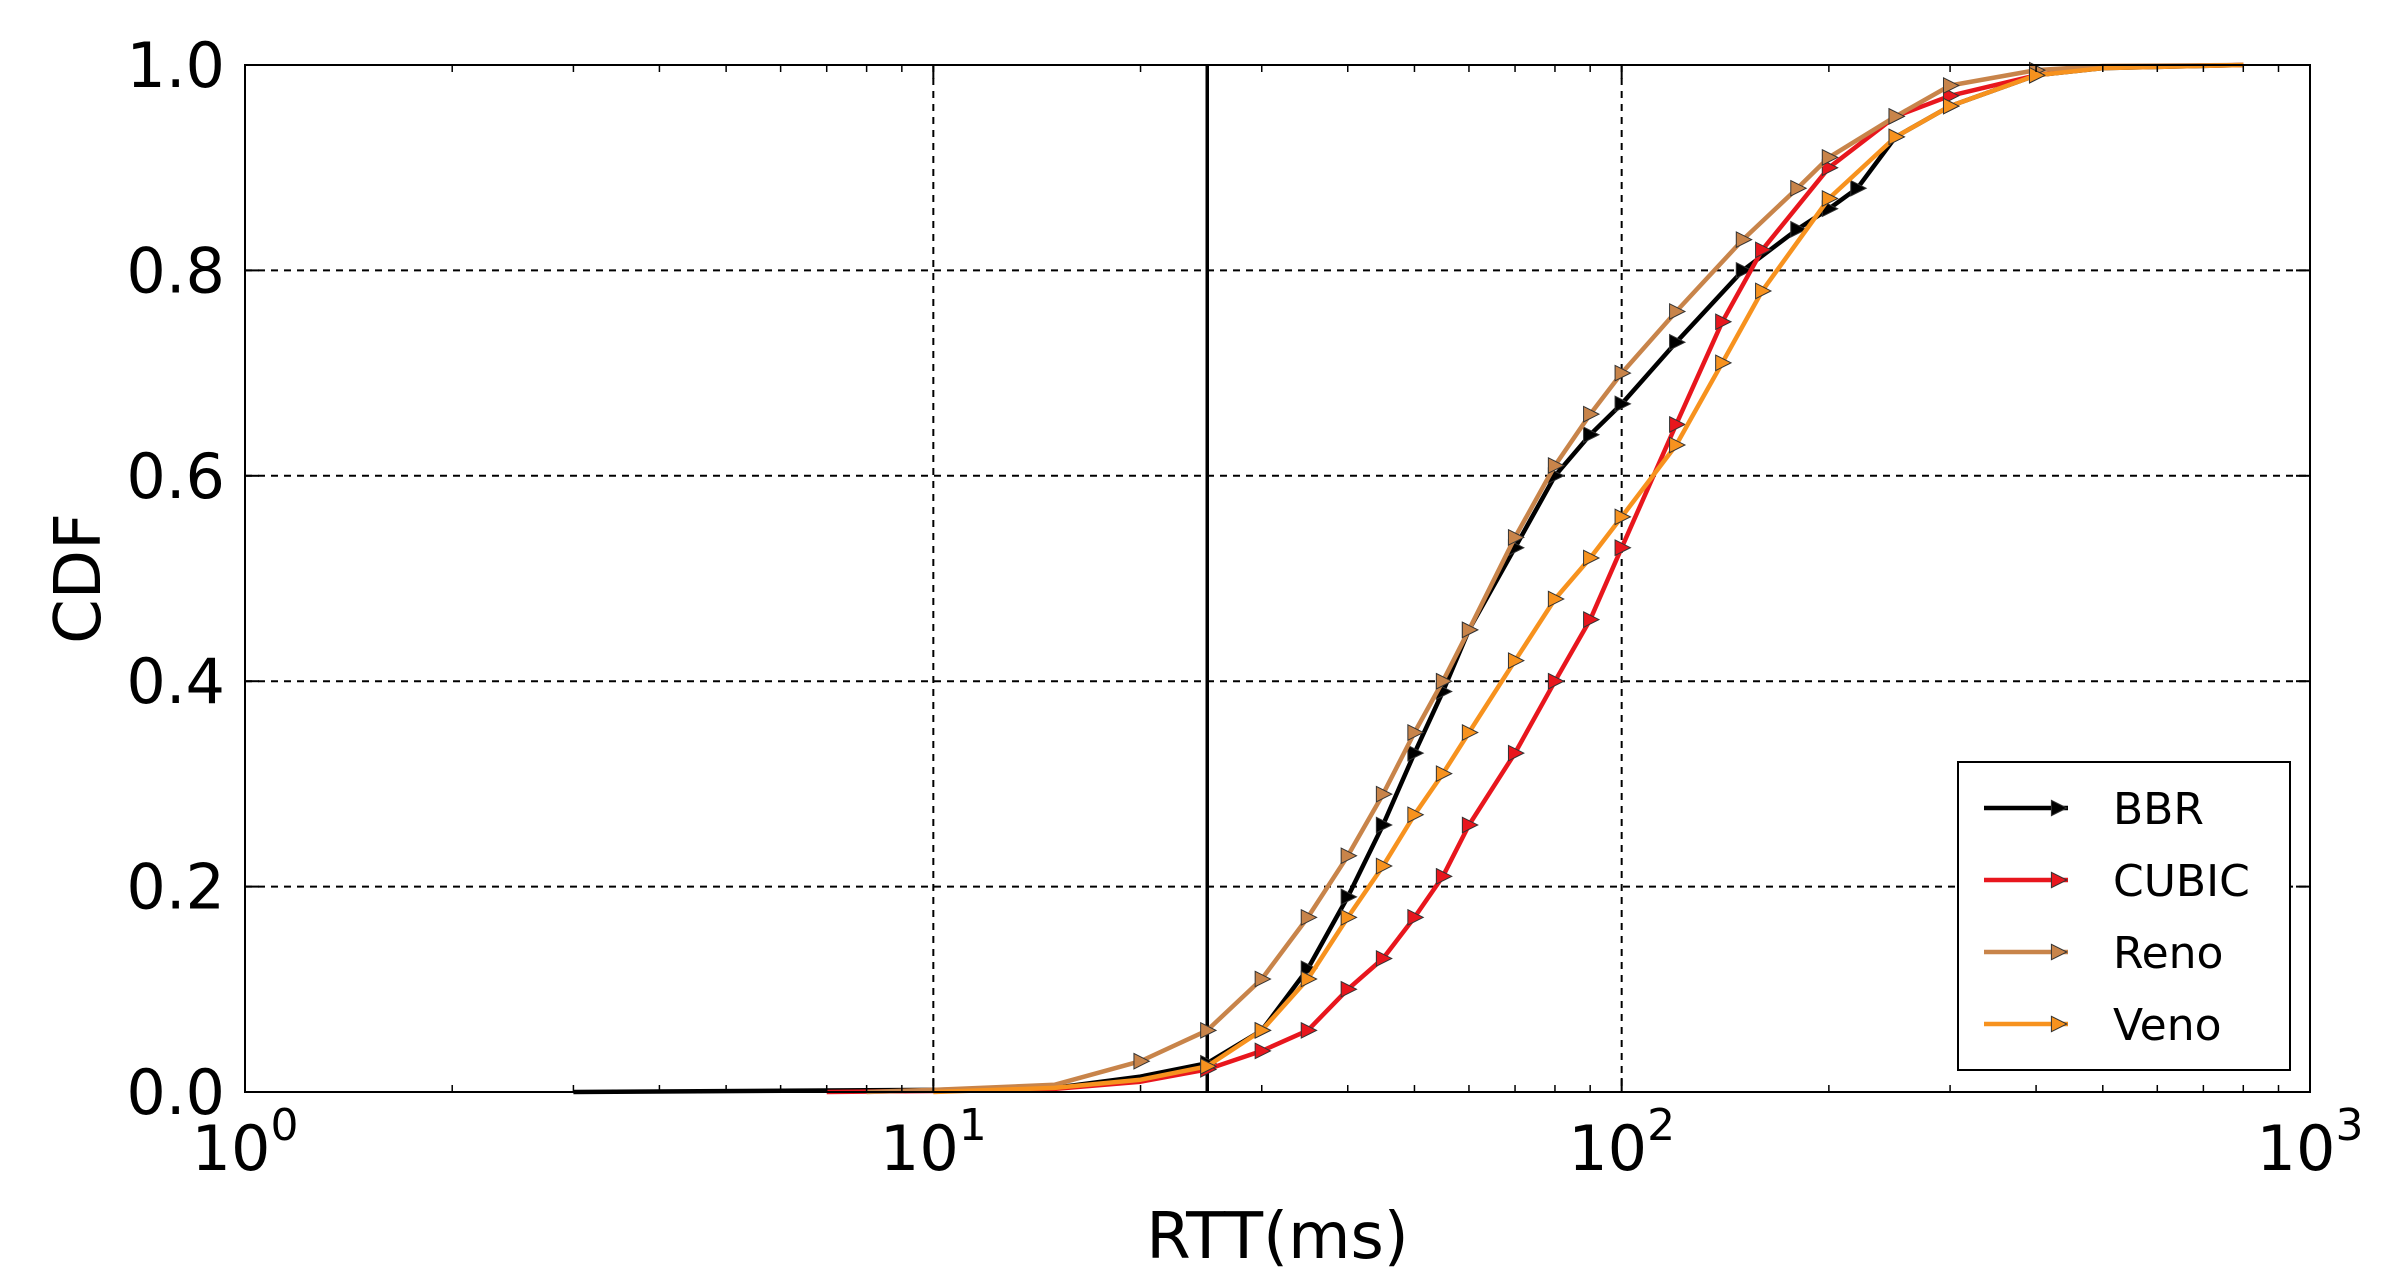 The width and height of the screenshot is (2400, 1270). Describe the element at coordinates (175, 887) in the screenshot. I see `y-tick-label: 0.2` at that location.